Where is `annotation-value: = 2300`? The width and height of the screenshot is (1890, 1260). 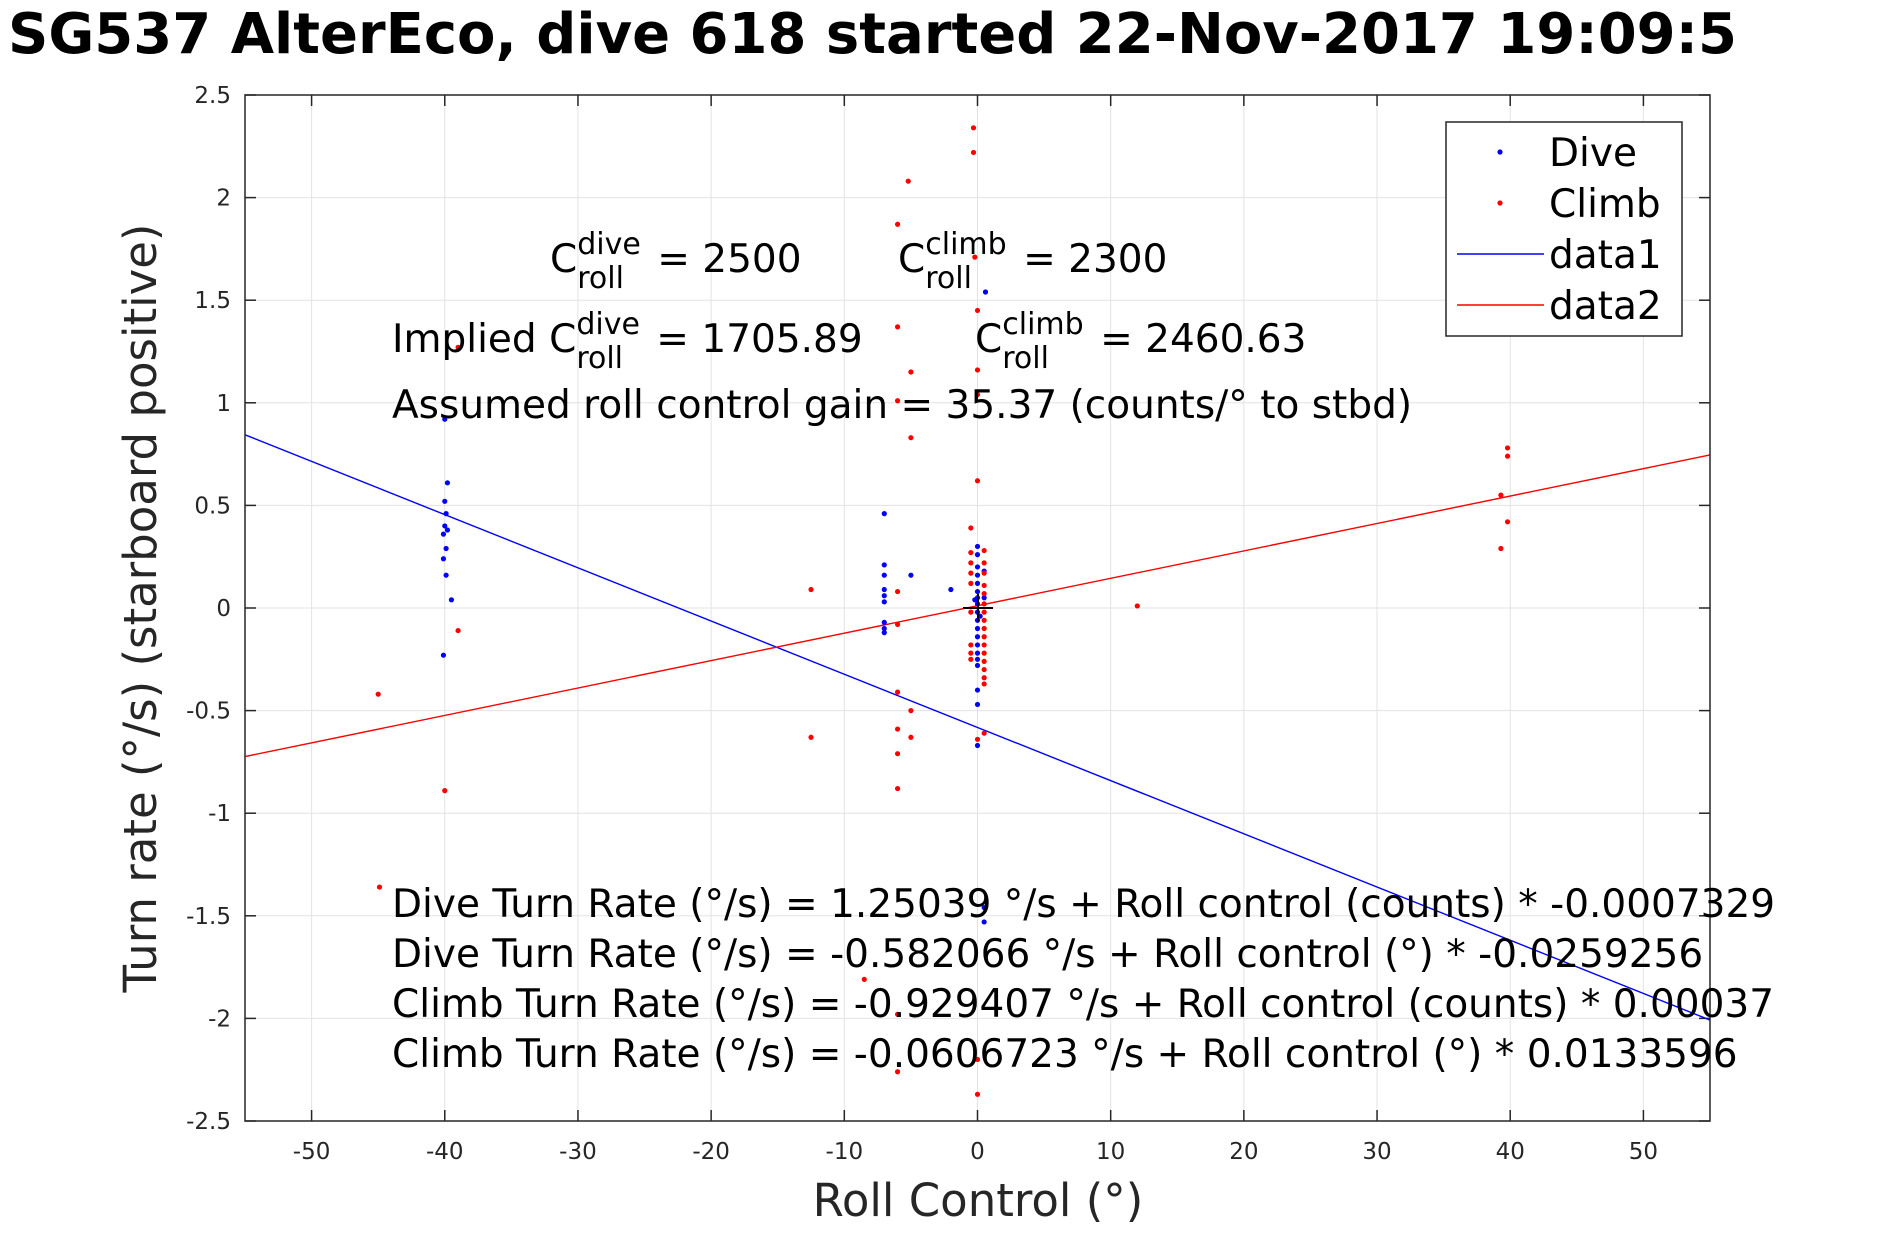
annotation-value: = 2300 is located at coordinates (1089, 259).